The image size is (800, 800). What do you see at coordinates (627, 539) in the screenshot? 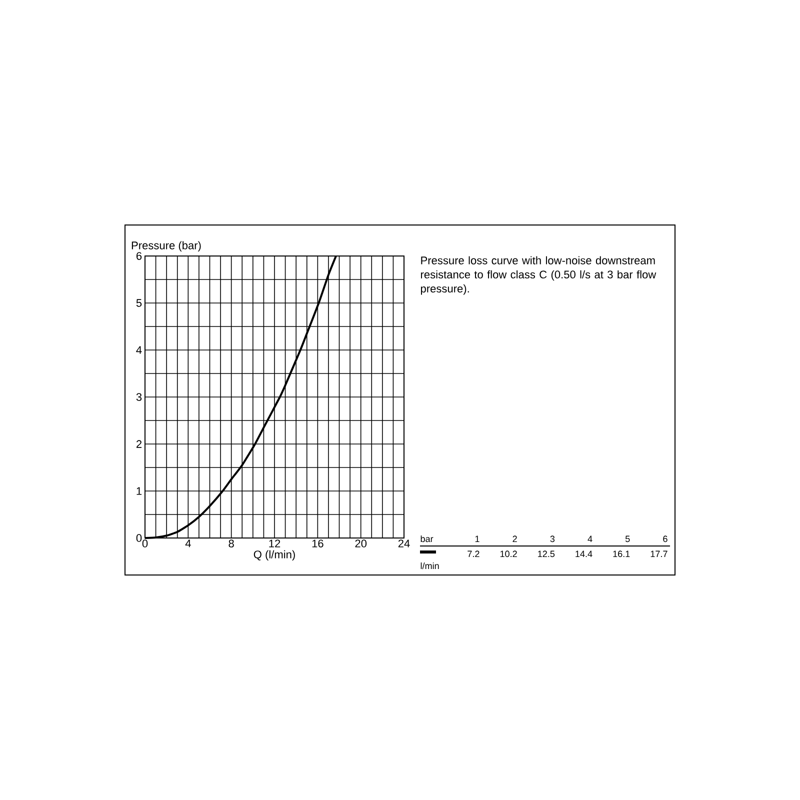
I see `text: 5` at bounding box center [627, 539].